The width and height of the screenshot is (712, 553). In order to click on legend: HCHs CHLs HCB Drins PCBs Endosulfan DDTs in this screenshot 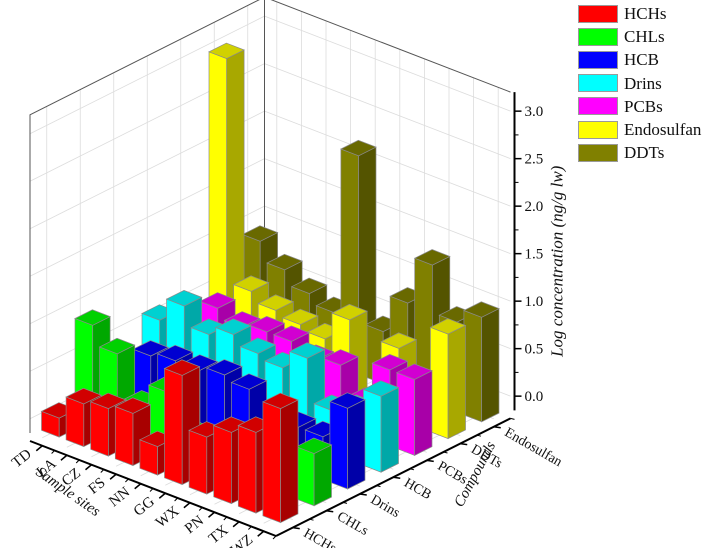, I will do `click(639, 83)`.